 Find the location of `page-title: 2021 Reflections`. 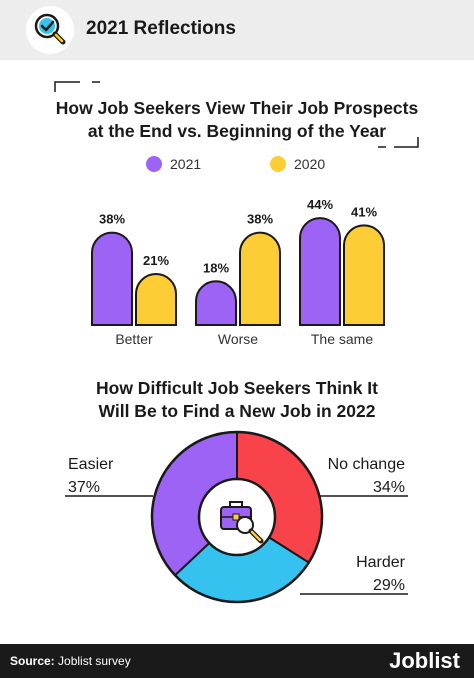

page-title: 2021 Reflections is located at coordinates (161, 28).